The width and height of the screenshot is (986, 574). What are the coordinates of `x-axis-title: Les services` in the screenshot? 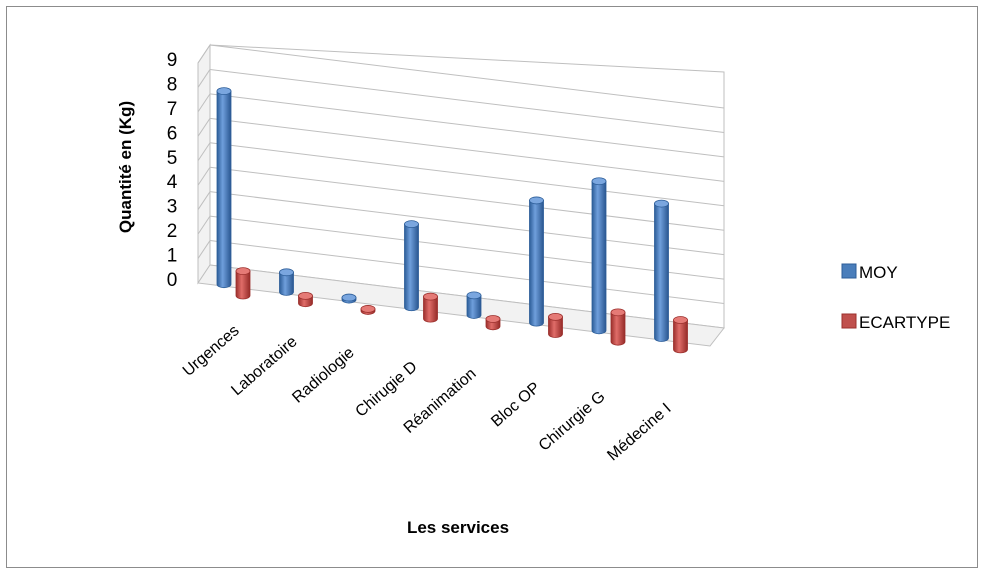 It's located at (458, 527).